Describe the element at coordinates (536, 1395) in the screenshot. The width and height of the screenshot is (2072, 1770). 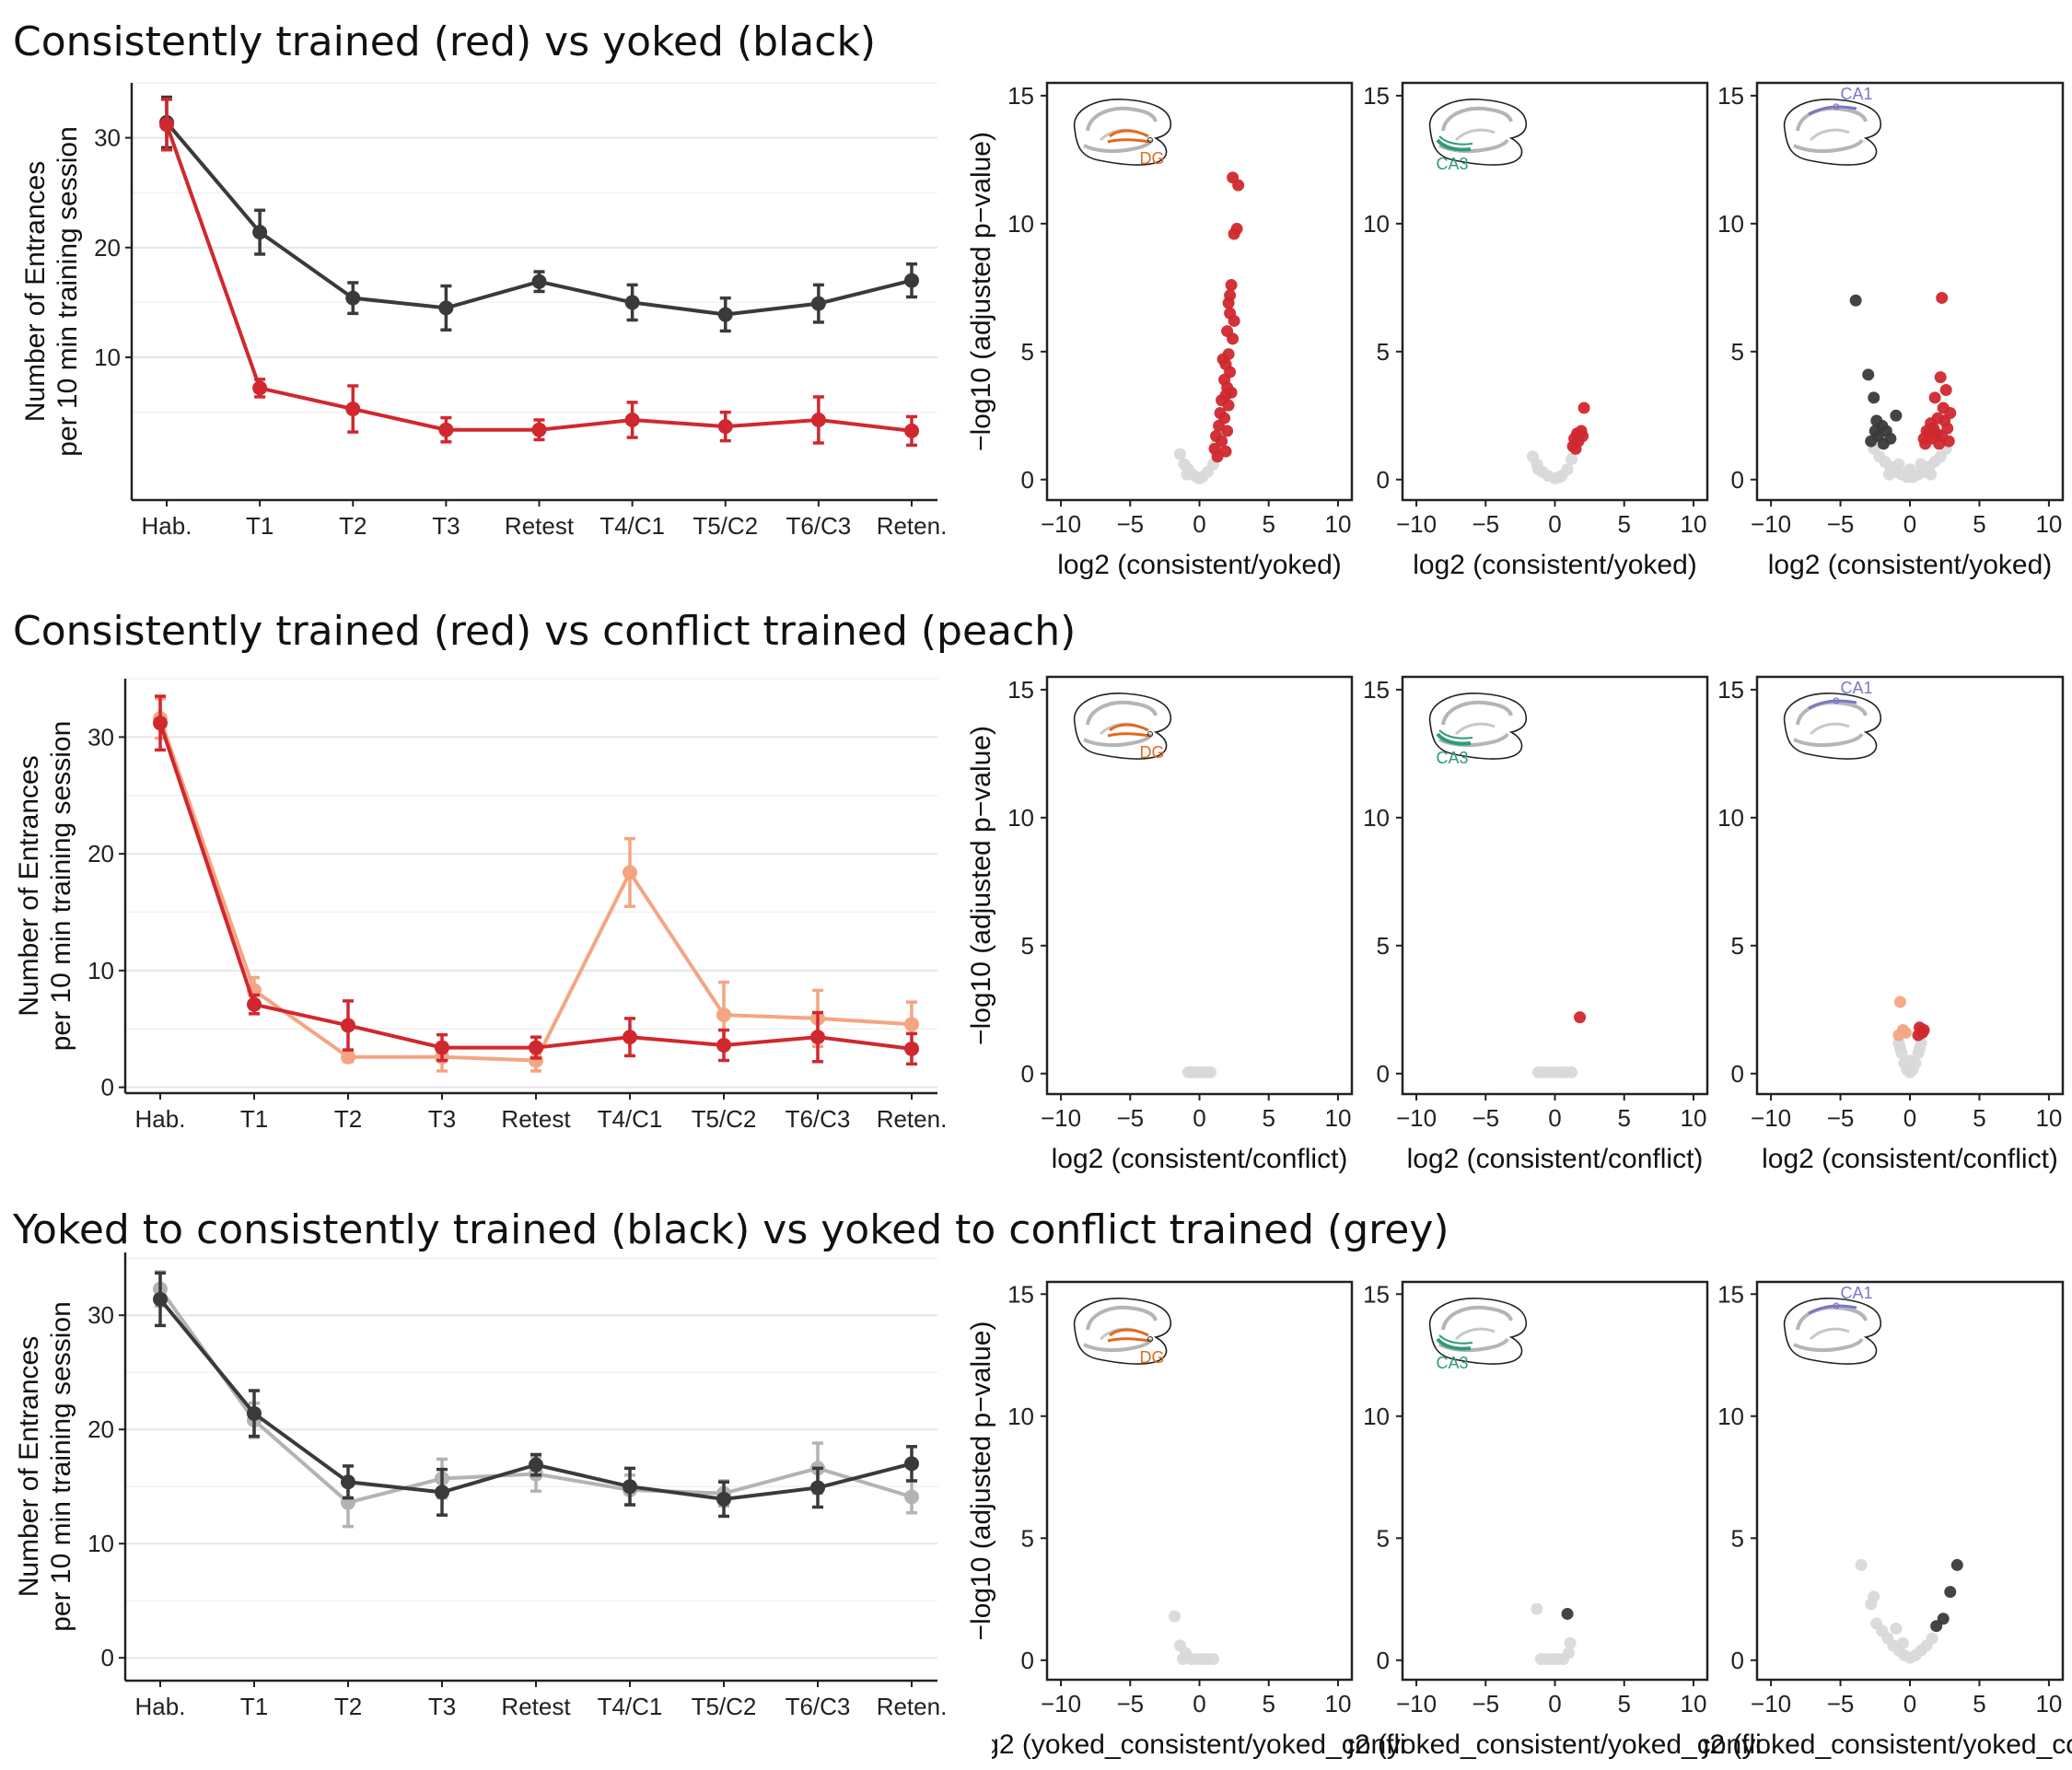
I see `series-black` at that location.